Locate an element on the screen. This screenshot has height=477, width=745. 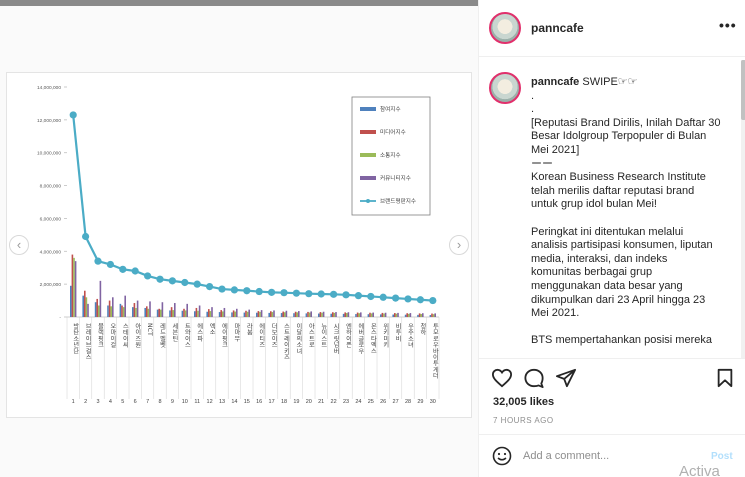
legend-point-swatch is located at coordinates (368, 201).